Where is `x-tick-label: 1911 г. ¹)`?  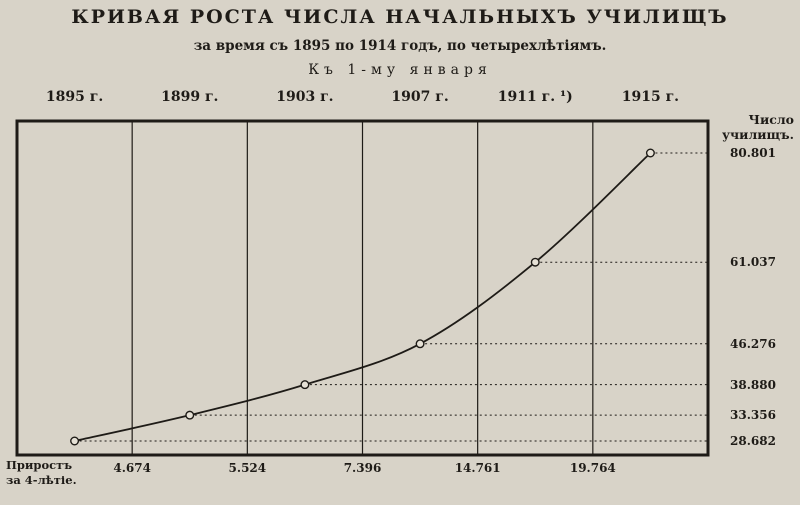 x-tick-label: 1911 г. ¹) is located at coordinates (535, 97).